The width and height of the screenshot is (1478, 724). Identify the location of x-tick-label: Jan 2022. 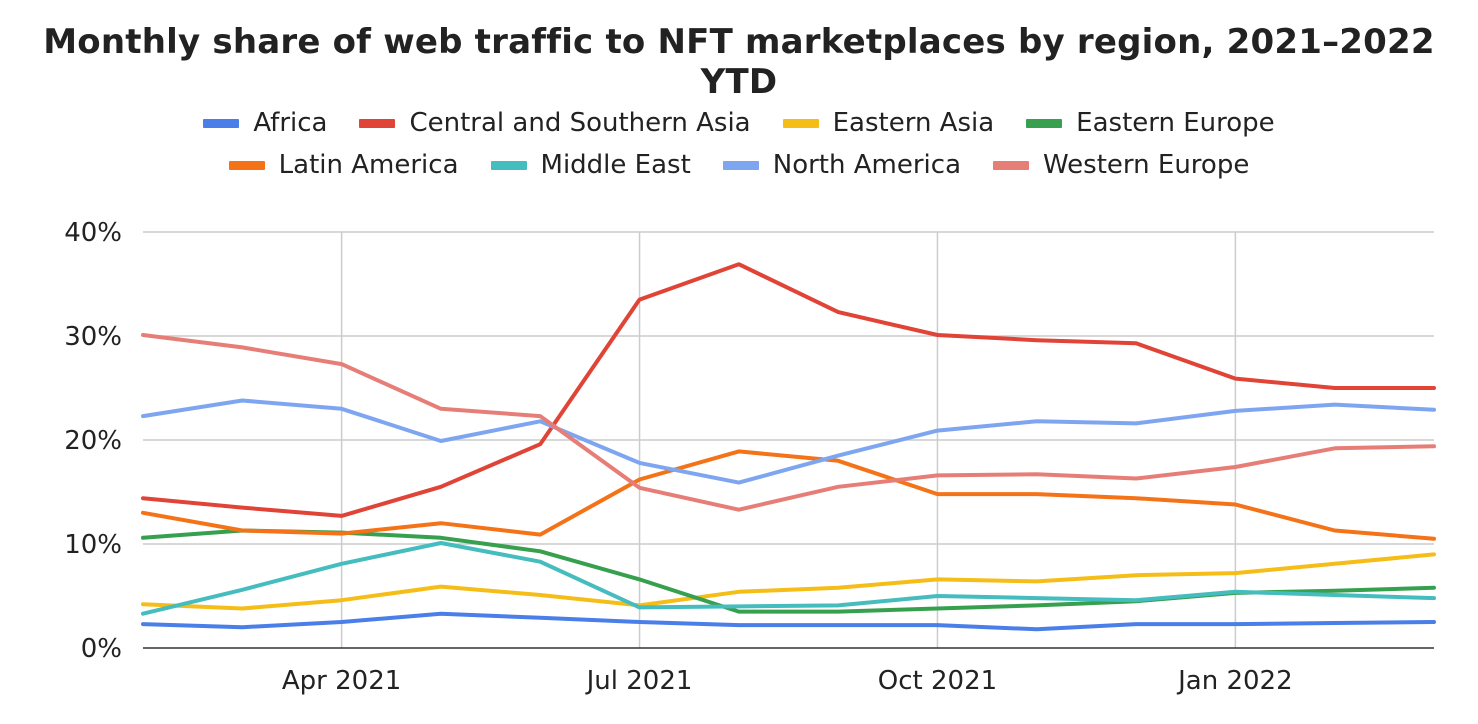
(1234, 681).